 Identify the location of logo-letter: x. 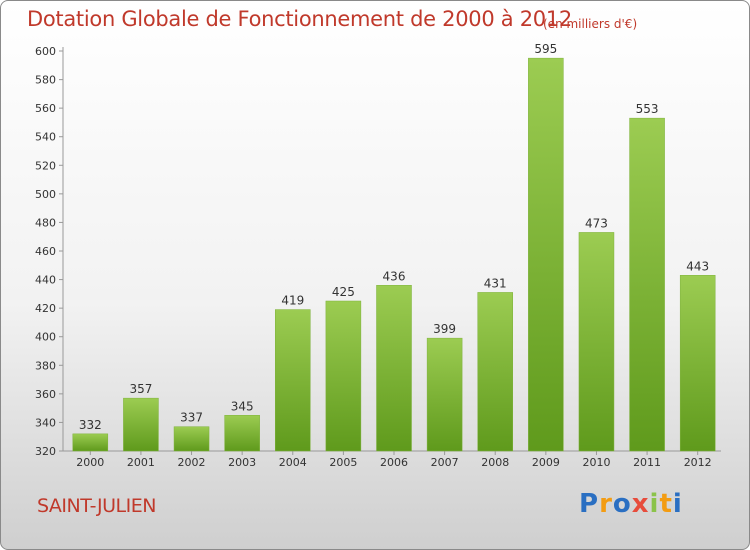
(640, 504).